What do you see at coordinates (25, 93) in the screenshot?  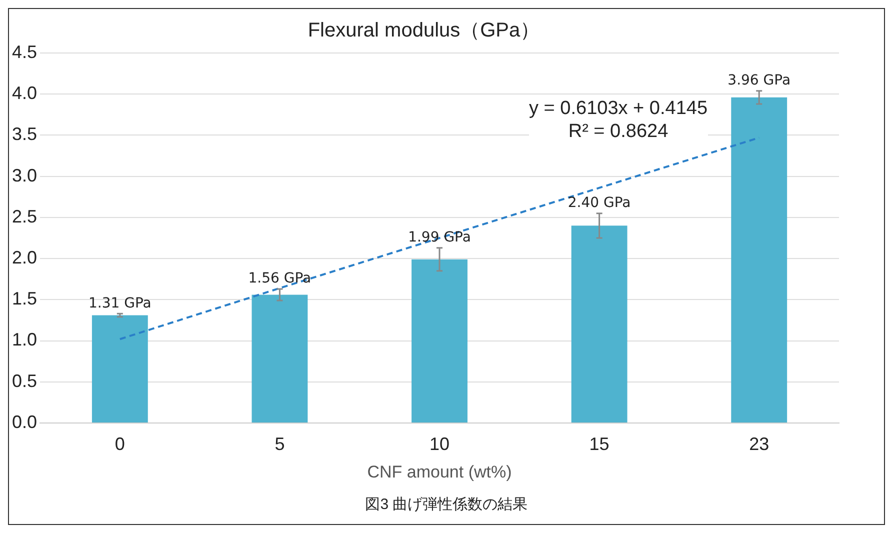 I see `y-tick-label: 4.0` at bounding box center [25, 93].